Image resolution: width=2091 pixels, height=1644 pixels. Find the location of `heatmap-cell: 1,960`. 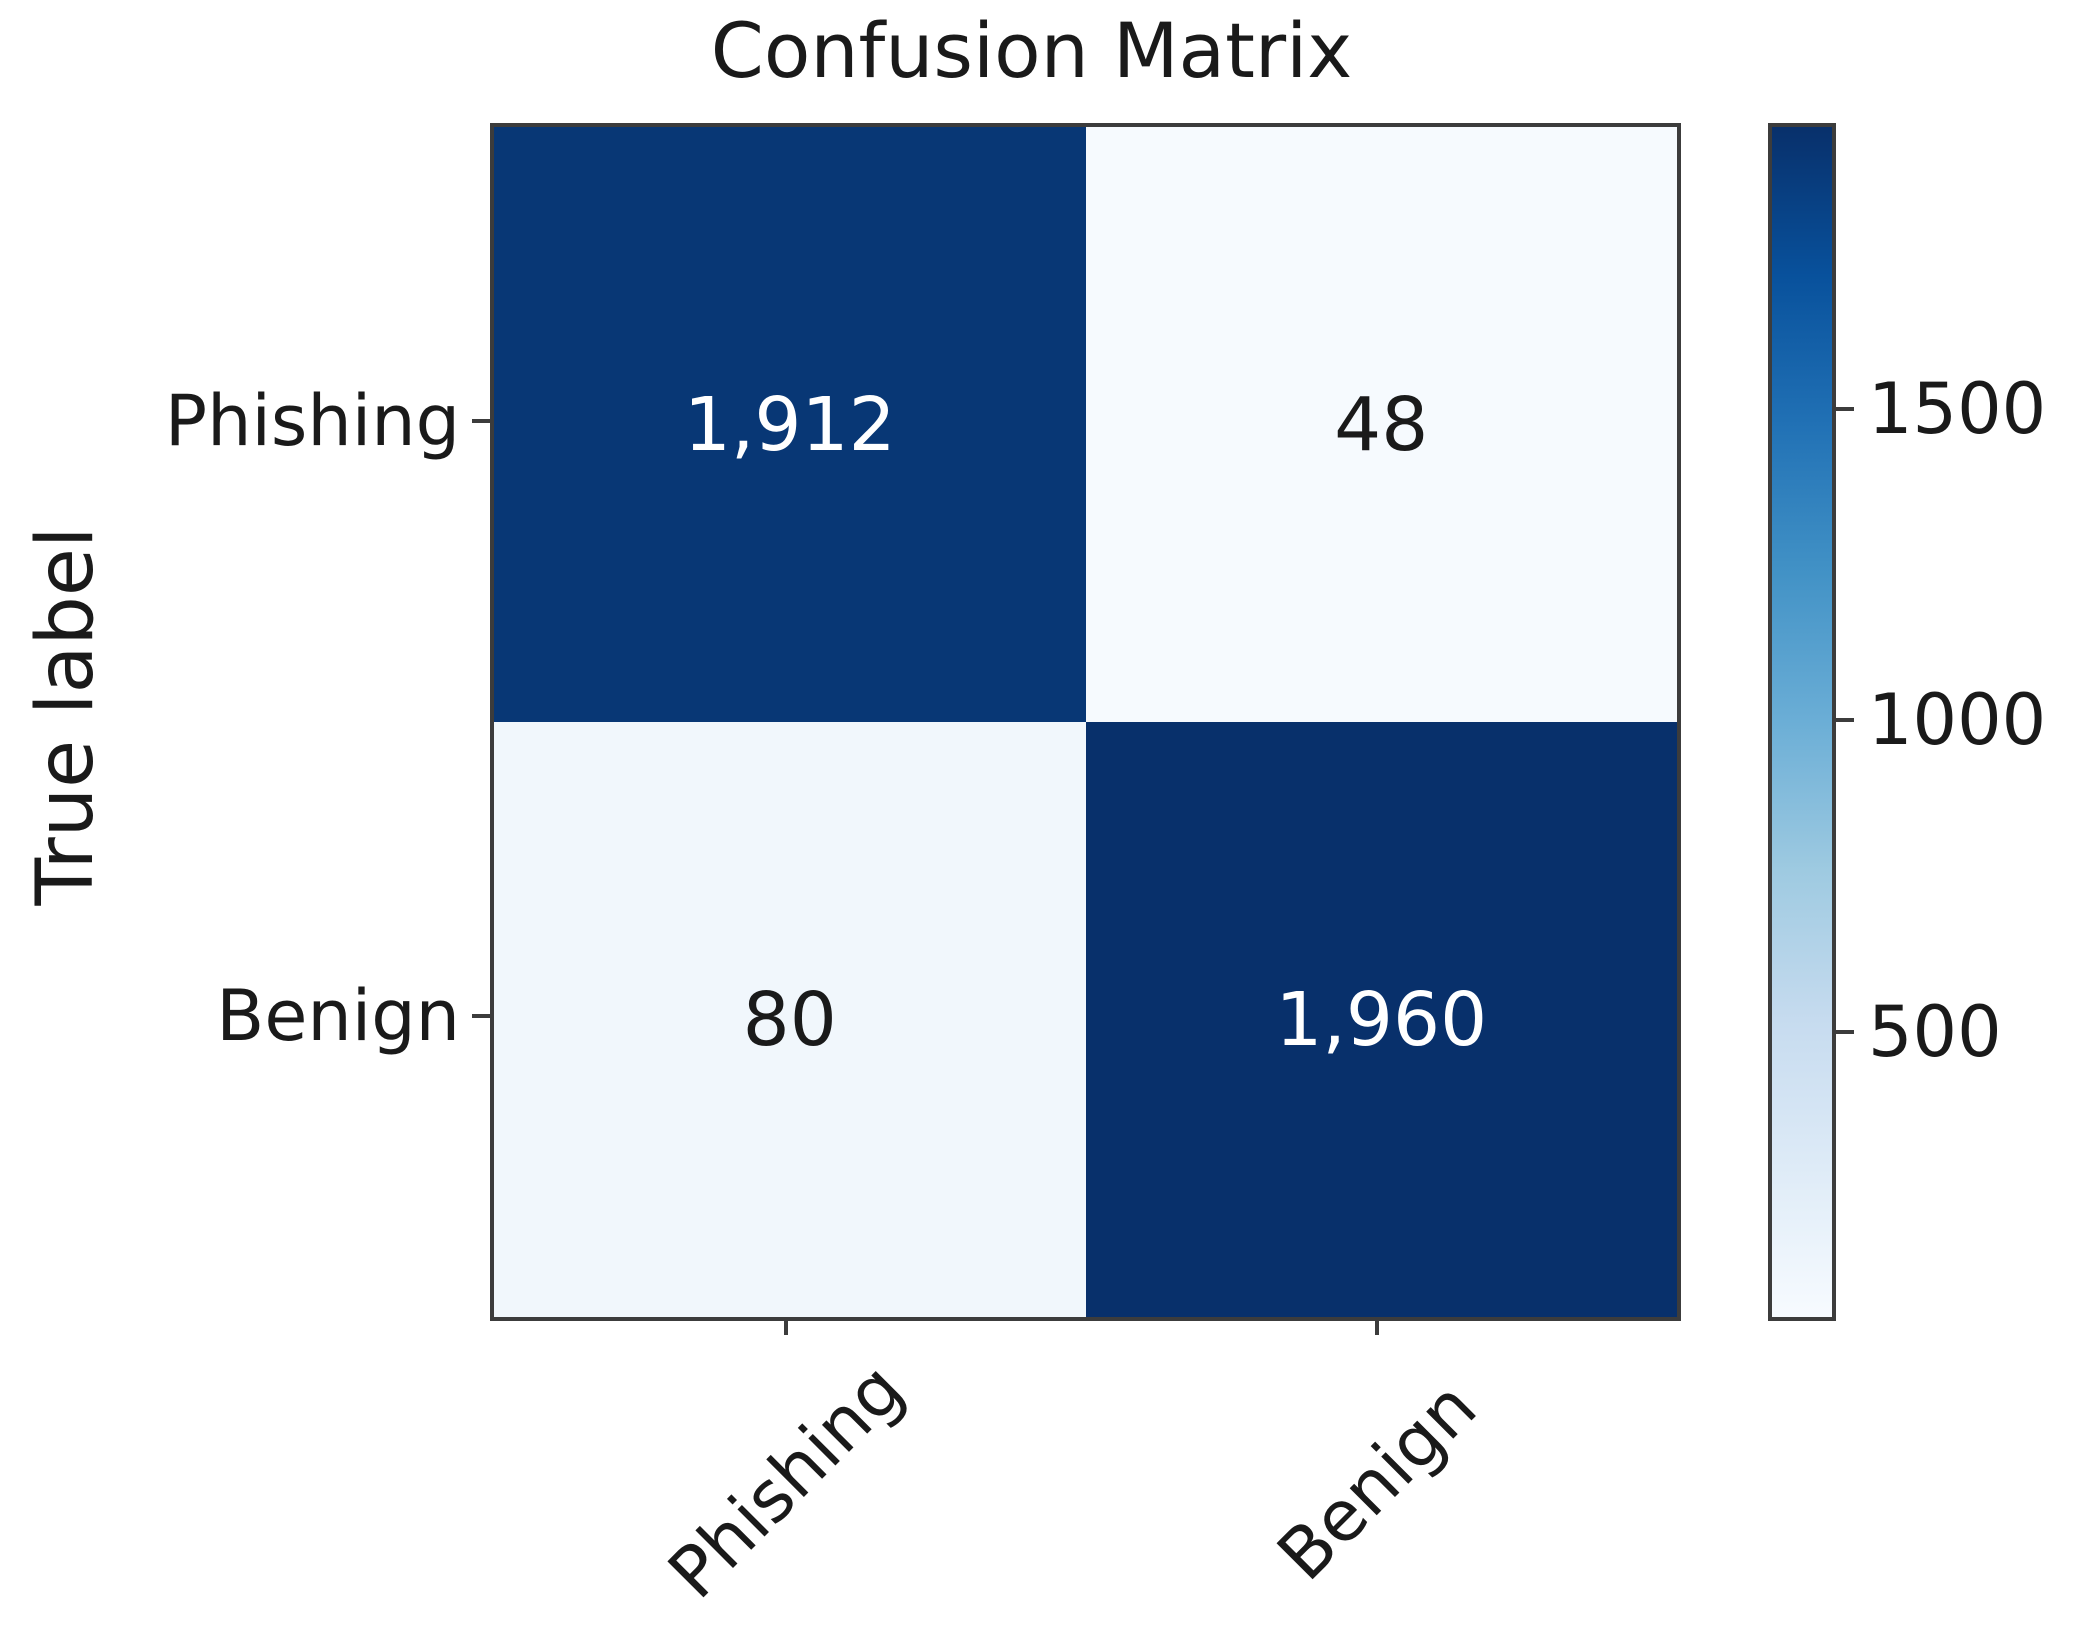

heatmap-cell: 1,960 is located at coordinates (1381, 1019).